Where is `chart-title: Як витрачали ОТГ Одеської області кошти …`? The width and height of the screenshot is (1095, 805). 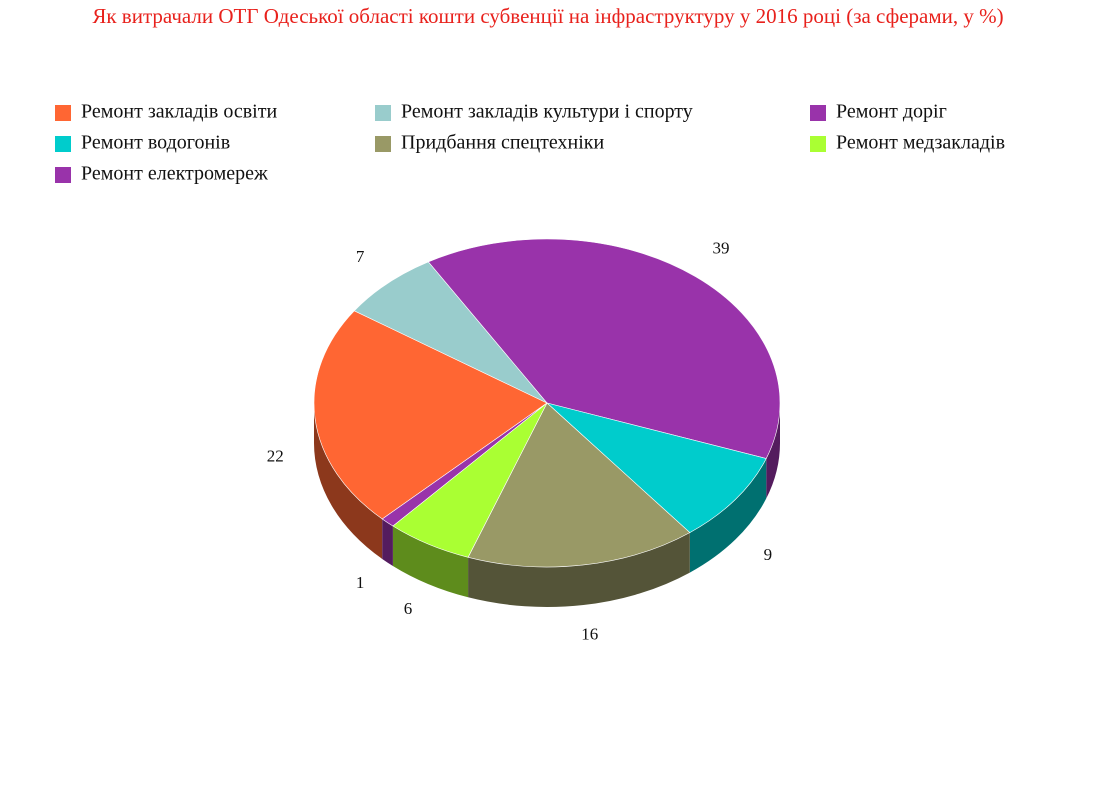 chart-title: Як витрачали ОТГ Одеської області кошти … is located at coordinates (547, 16).